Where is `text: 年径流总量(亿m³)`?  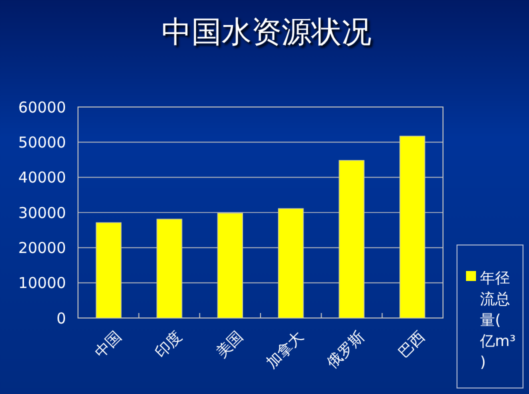 text: 年径流总量(亿m³) is located at coordinates (497, 320).